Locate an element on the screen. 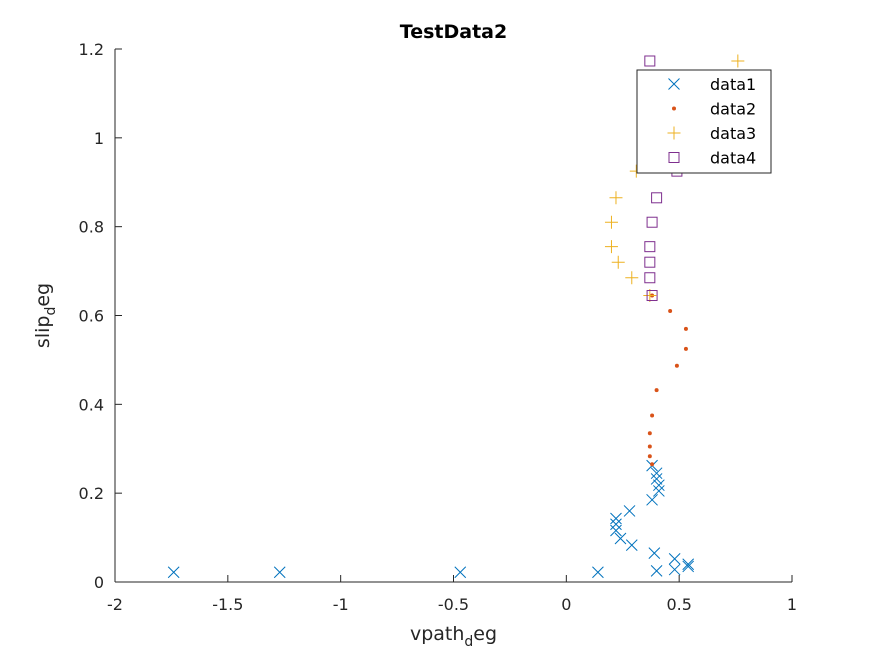 The image size is (875, 656). y-tick-label: 0 is located at coordinates (99, 582).